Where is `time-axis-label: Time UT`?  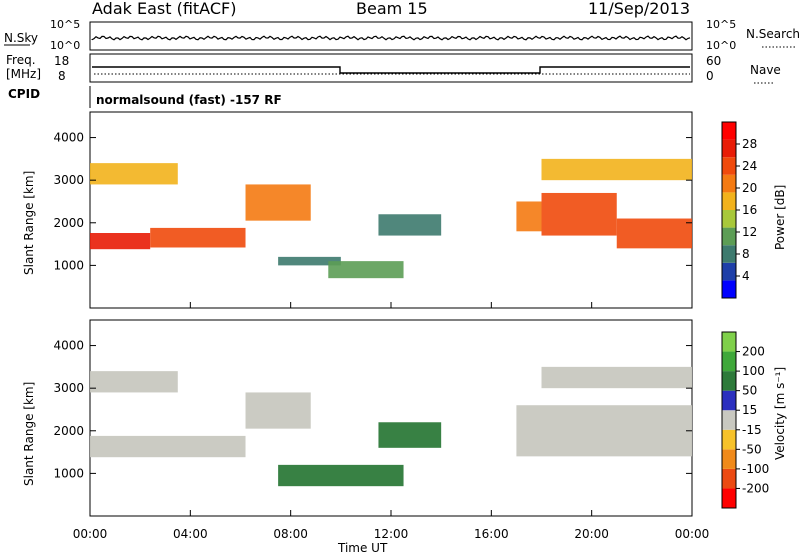
time-axis-label: Time UT is located at coordinates (362, 547).